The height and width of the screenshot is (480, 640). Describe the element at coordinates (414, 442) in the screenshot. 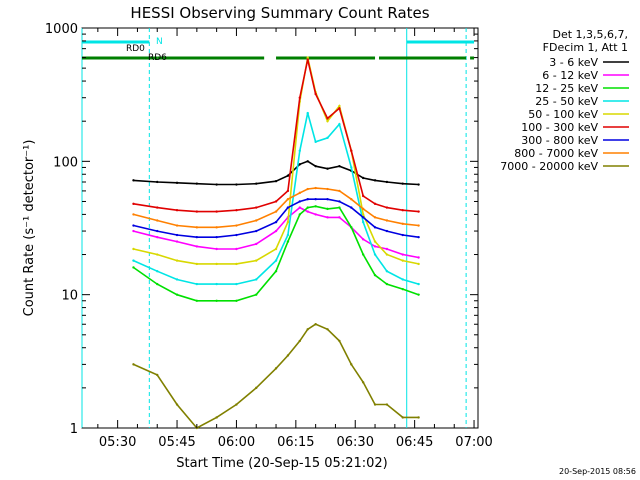

I see `x-tick-label: 06:45` at that location.